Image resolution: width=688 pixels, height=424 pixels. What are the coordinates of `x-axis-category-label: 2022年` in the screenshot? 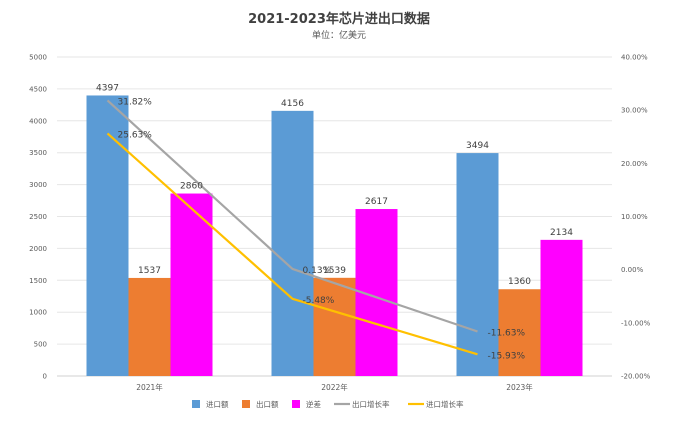 It's located at (334, 387).